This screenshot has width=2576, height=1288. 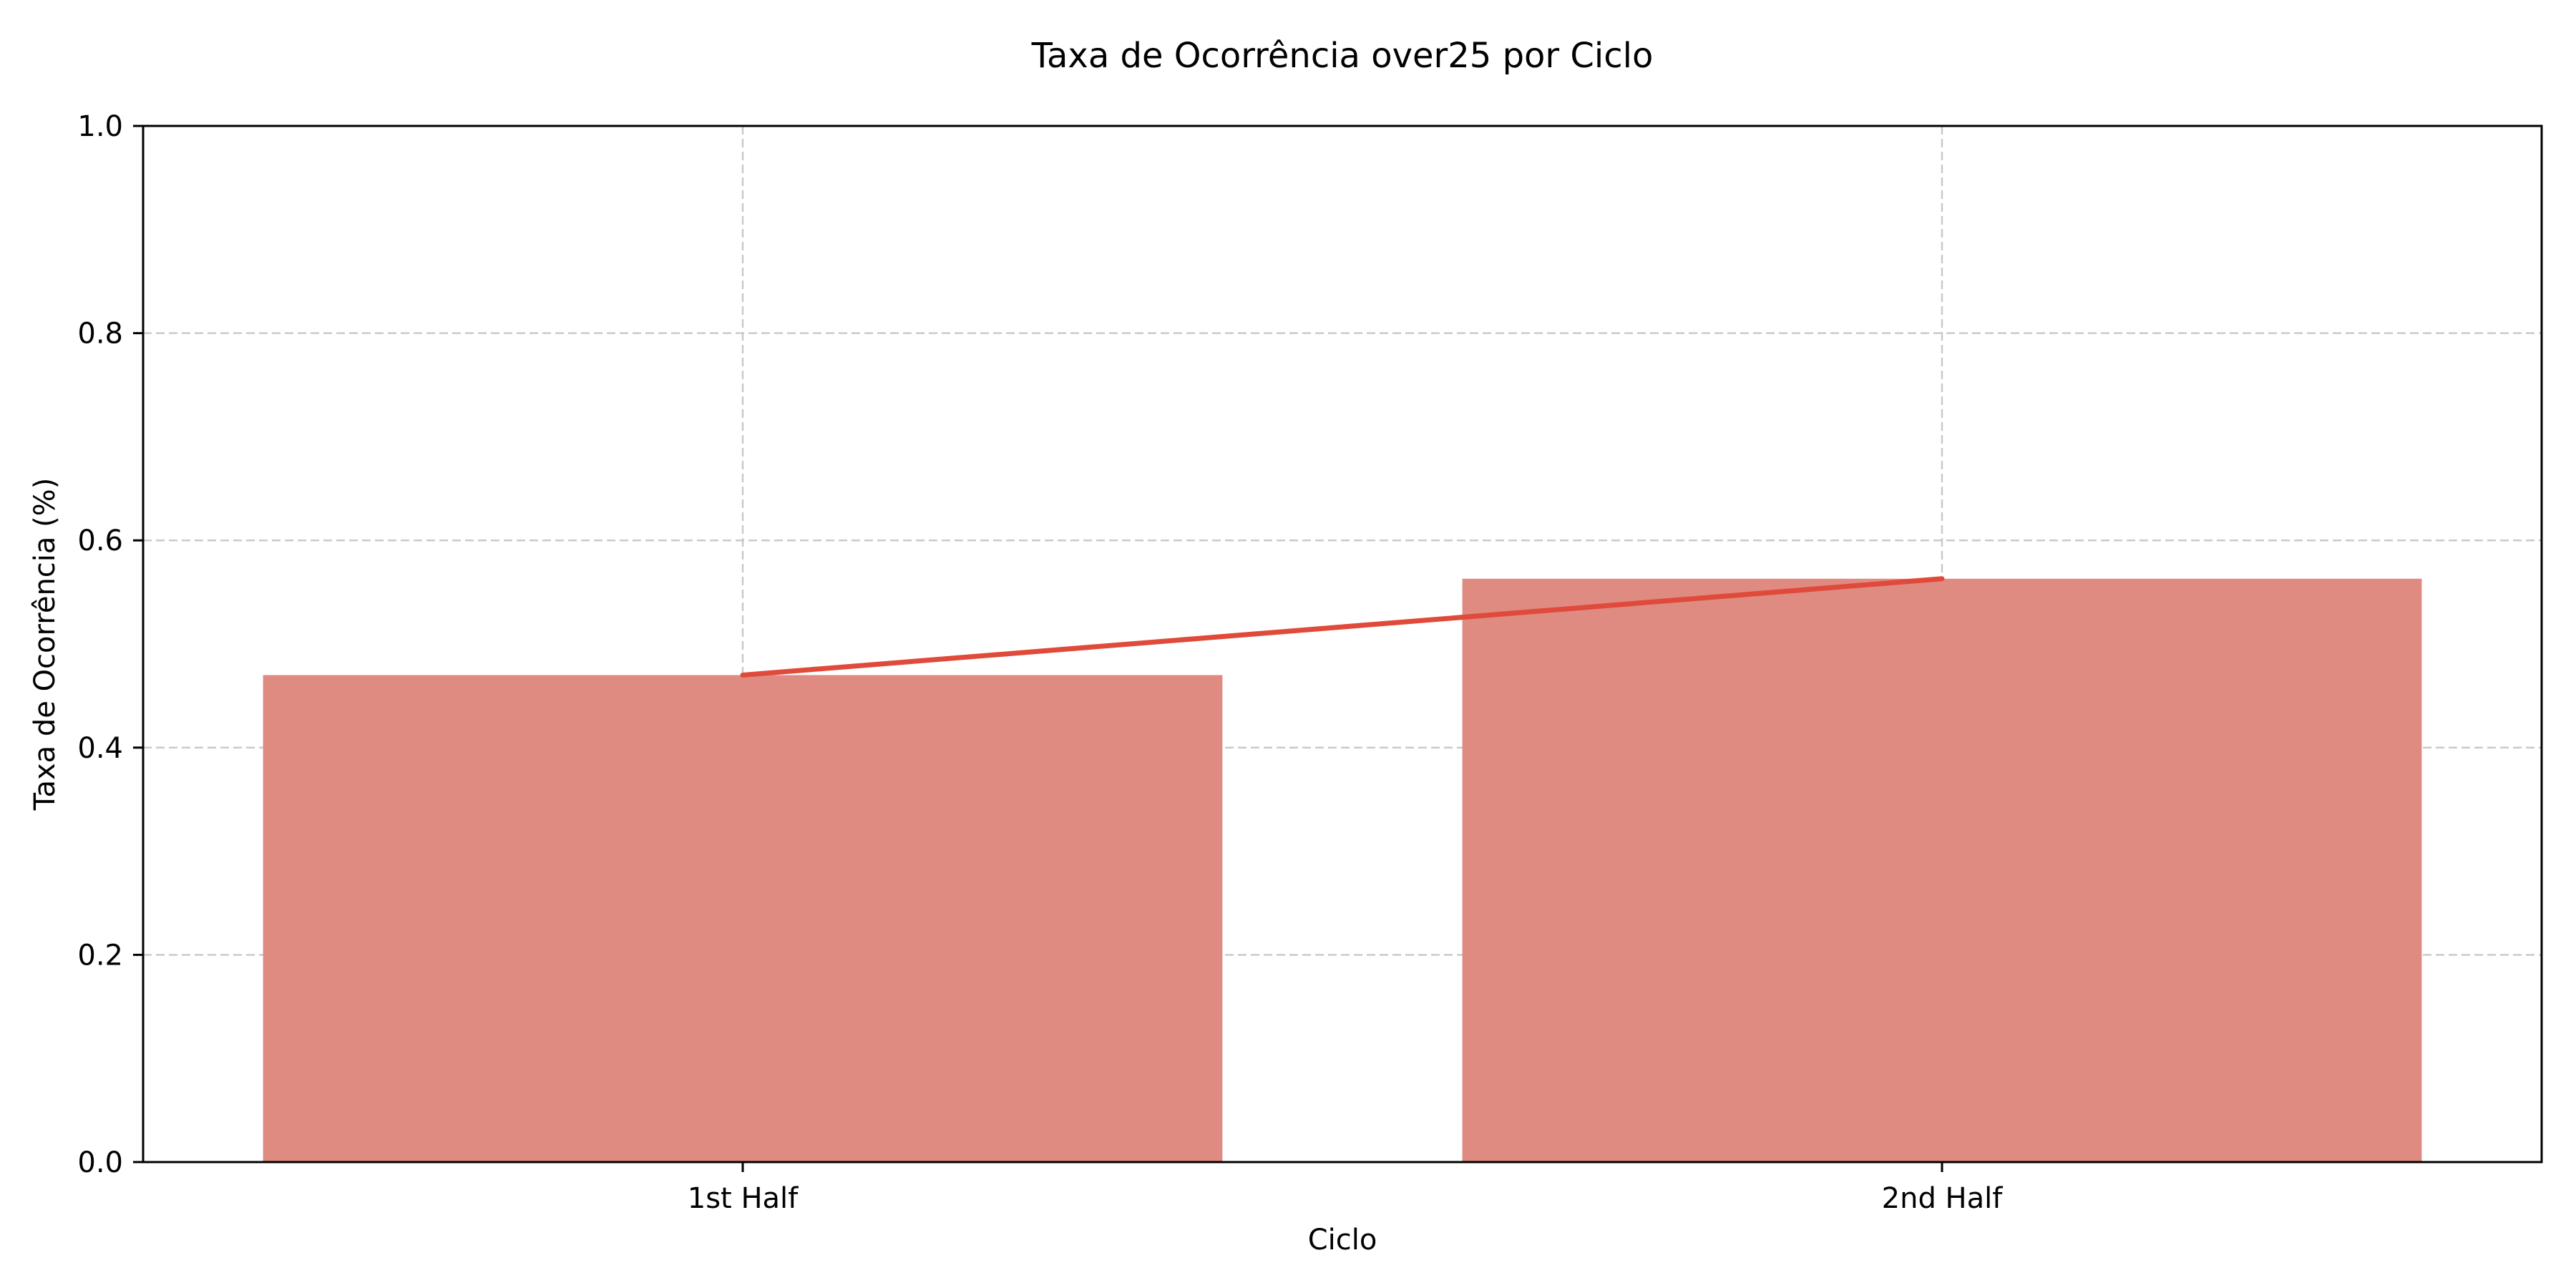 I want to click on trend-line, so click(x=1342, y=627).